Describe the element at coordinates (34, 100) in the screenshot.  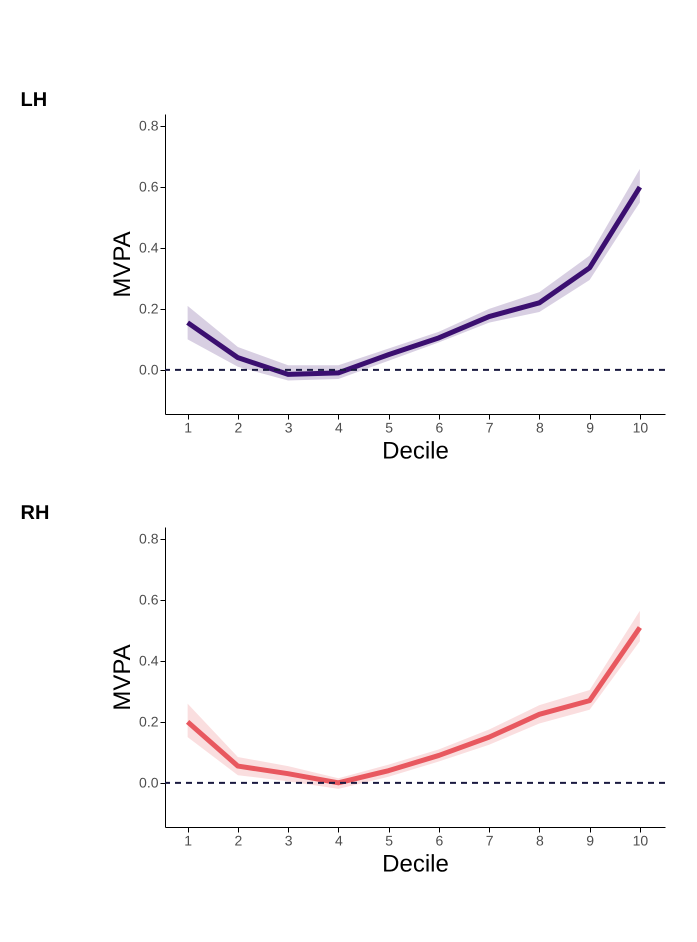
I see `chart-title: LH` at that location.